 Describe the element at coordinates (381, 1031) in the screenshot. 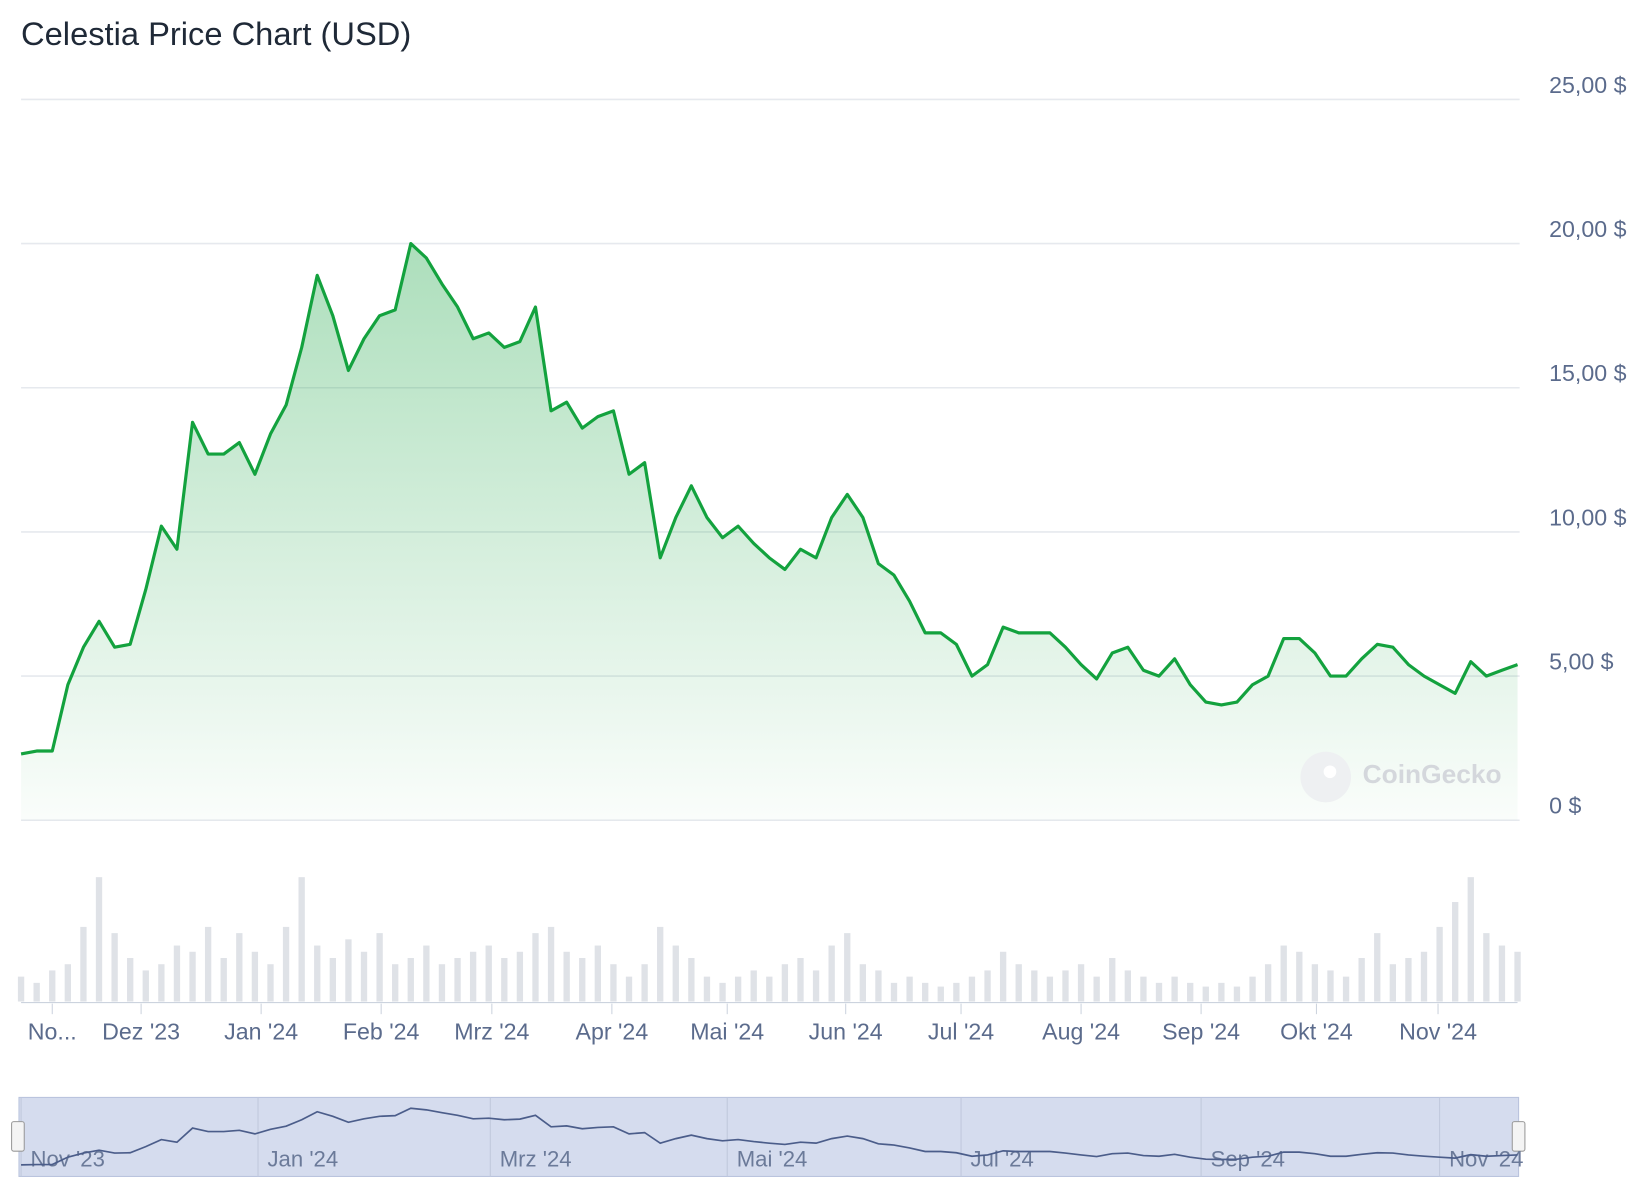

I see `x-tick-label: Feb '24` at that location.